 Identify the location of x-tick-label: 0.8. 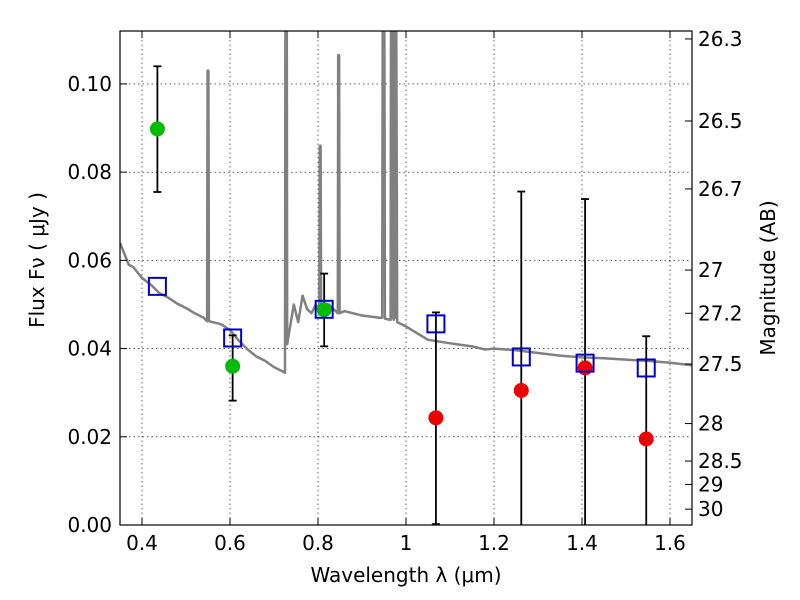
(318, 543).